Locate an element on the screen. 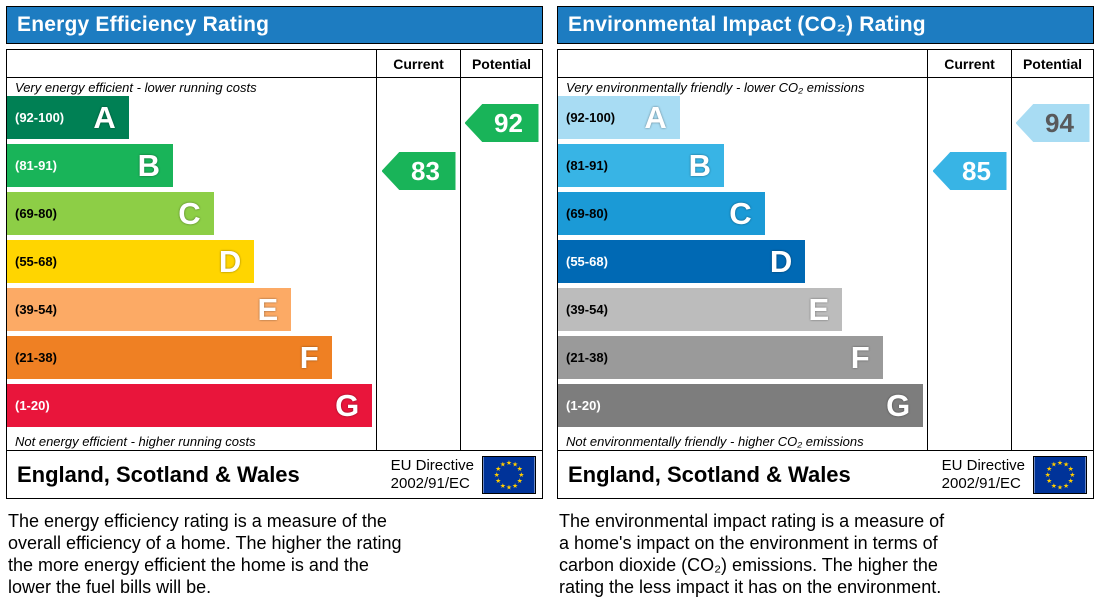  environmental-band-g-range: (1-20) is located at coordinates (583, 405).